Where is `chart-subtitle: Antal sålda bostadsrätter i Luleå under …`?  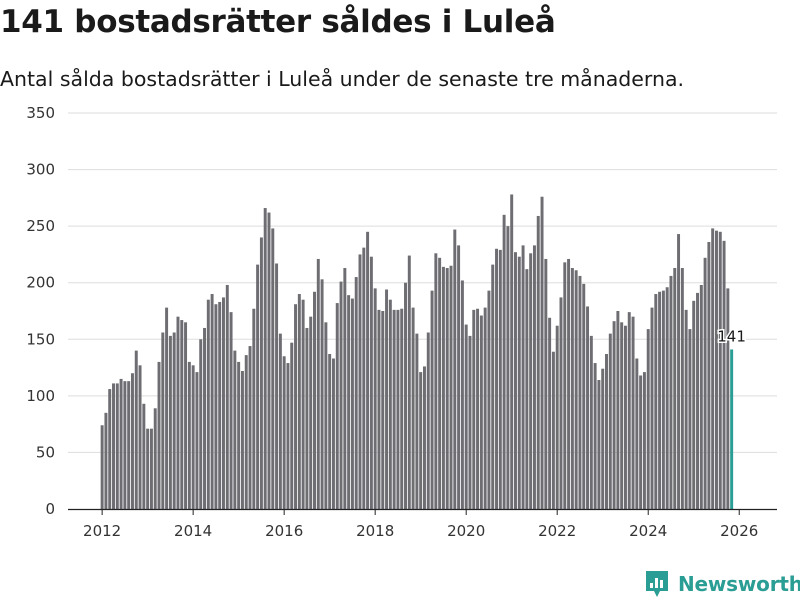
chart-subtitle: Antal sålda bostadsrätter i Luleå under … is located at coordinates (342, 79).